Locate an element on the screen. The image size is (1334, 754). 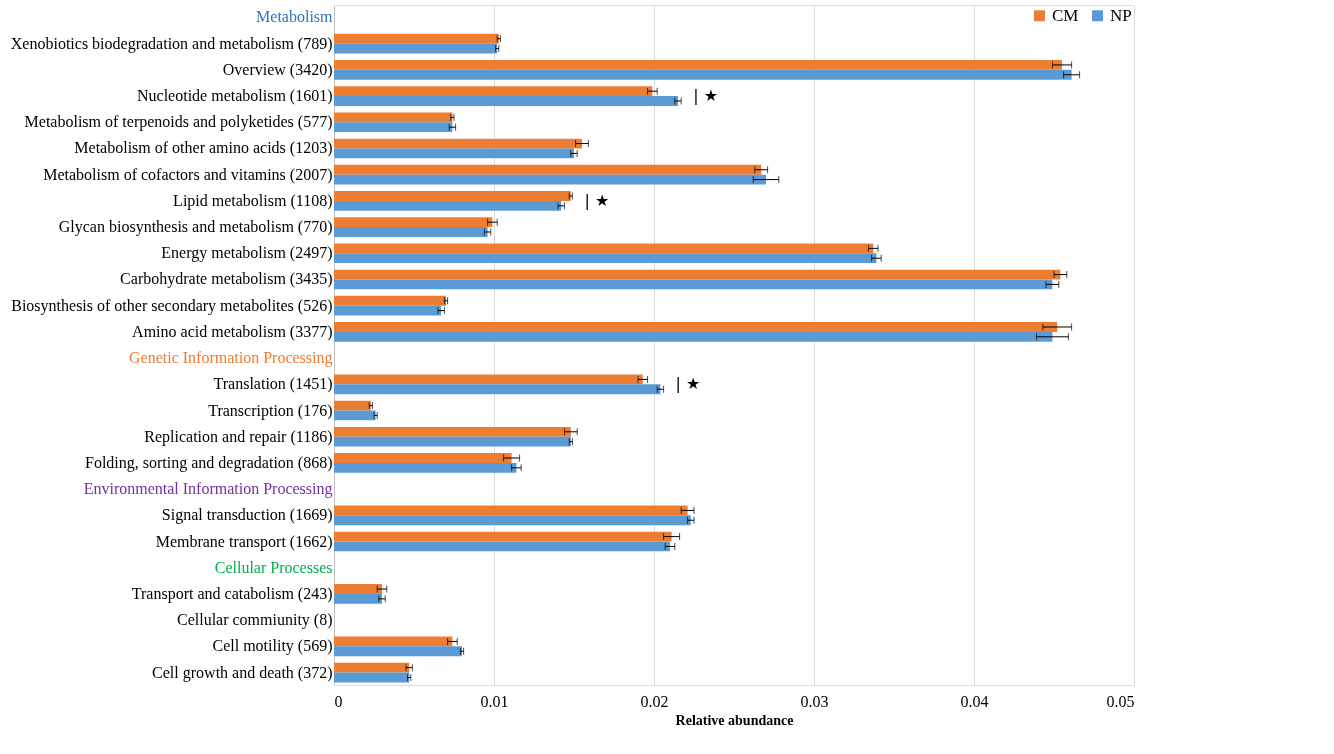
legend-label: NP is located at coordinates (1121, 15).